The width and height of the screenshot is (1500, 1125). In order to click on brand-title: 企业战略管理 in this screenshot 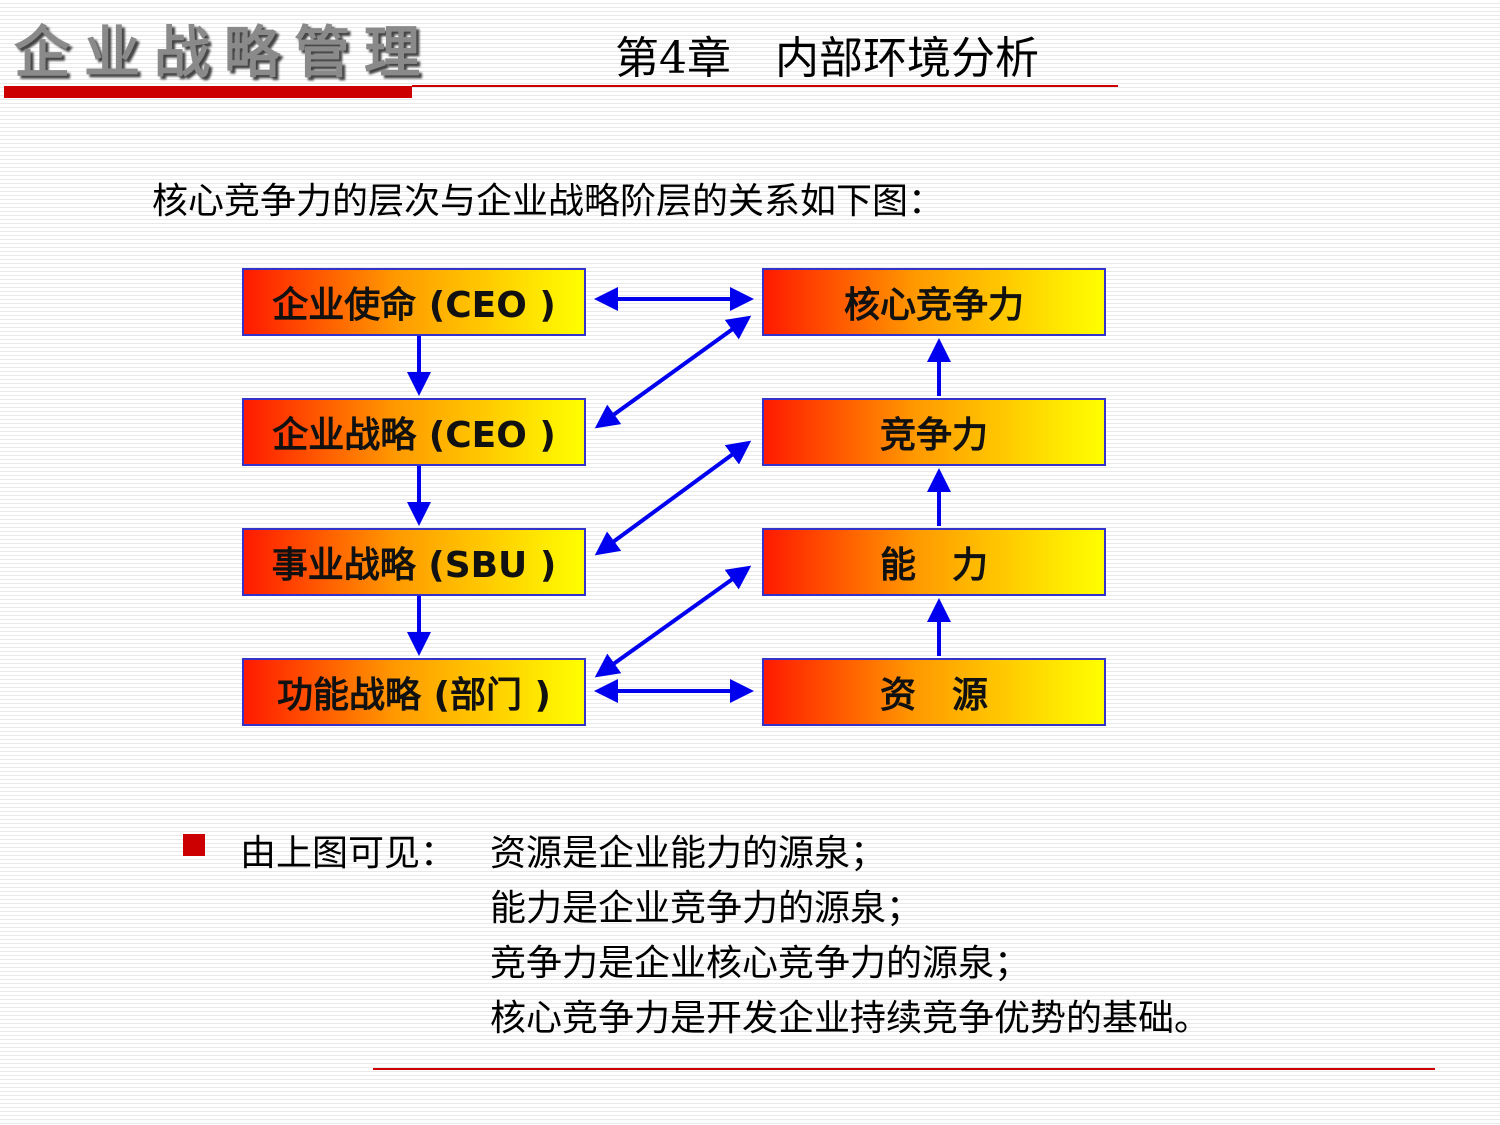, I will do `click(224, 53)`.